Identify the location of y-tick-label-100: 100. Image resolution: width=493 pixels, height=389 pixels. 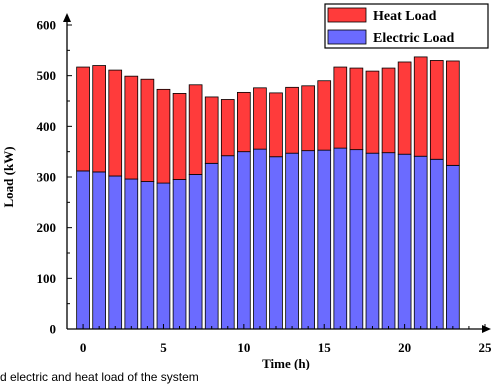
(47, 278).